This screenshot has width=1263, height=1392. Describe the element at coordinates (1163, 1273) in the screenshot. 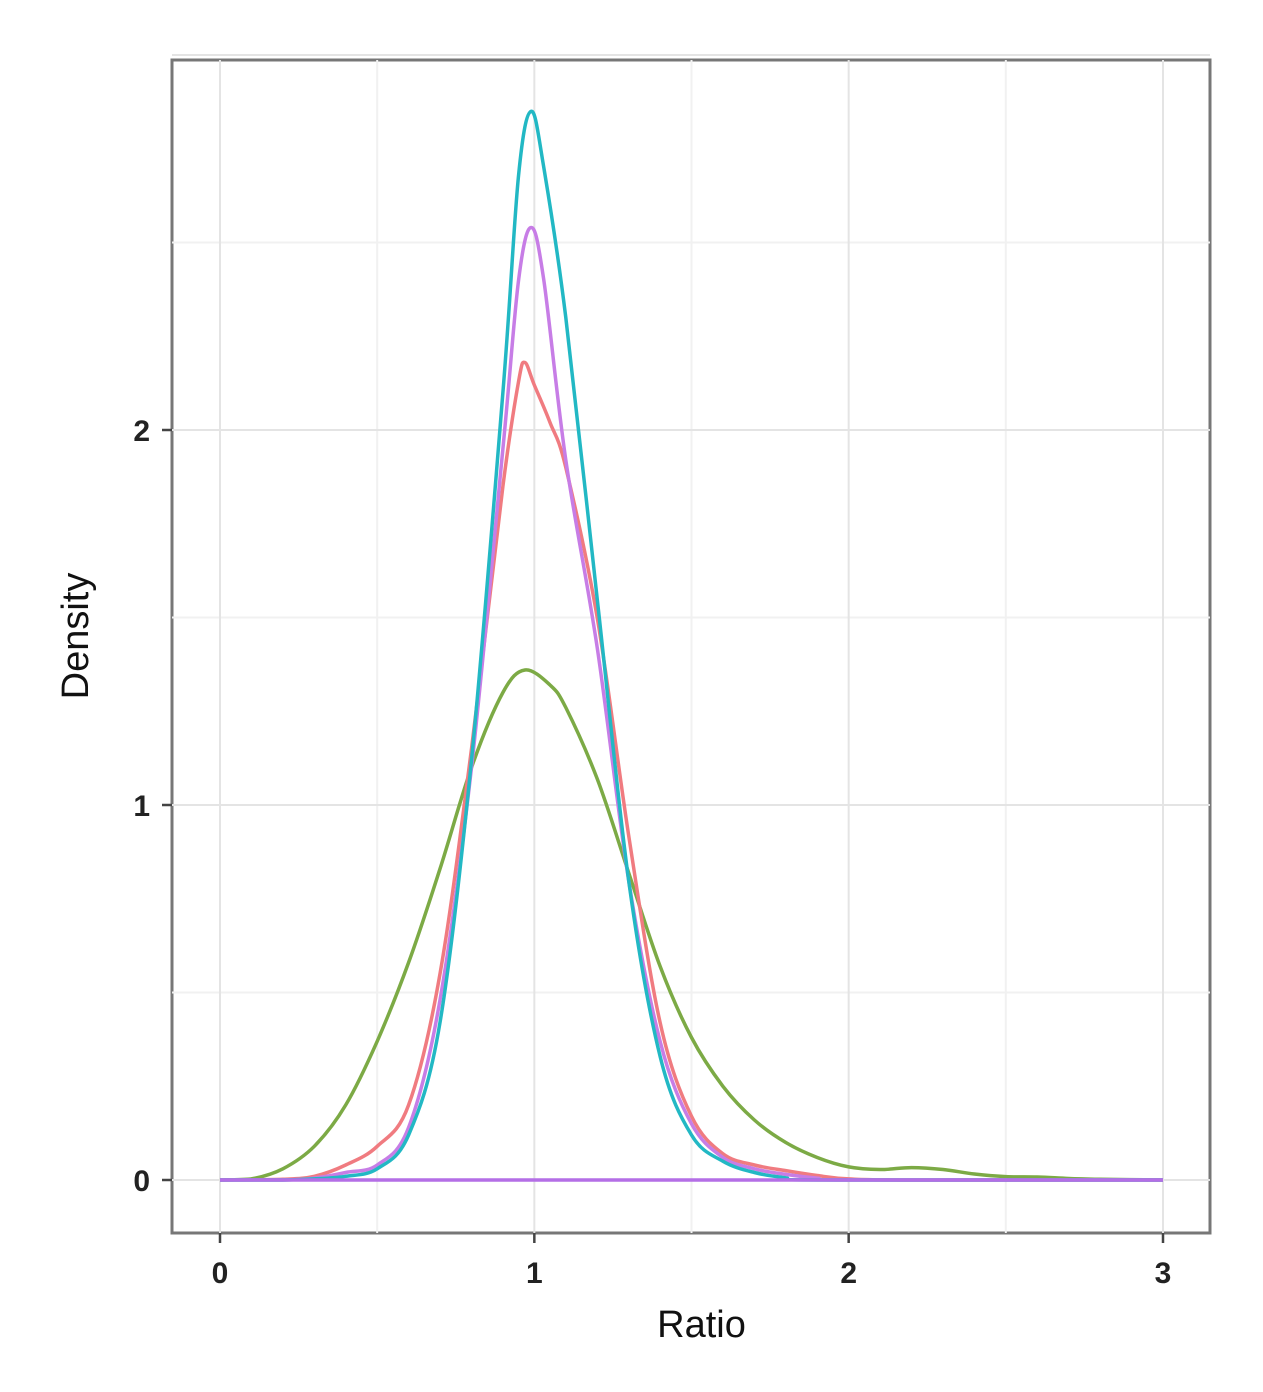

I see `x-tick-label: 3` at that location.